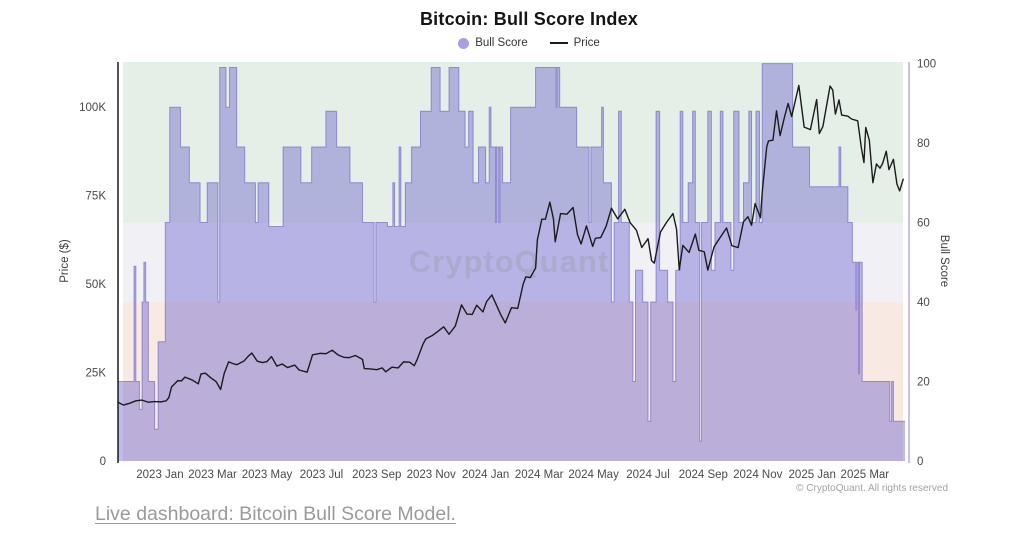  I want to click on x-tick-label: 2023 Jul, so click(321, 475).